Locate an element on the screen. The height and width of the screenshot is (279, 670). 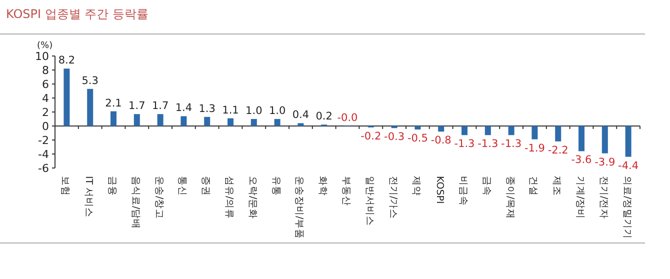
data-label: -0.5 is located at coordinates (417, 138).